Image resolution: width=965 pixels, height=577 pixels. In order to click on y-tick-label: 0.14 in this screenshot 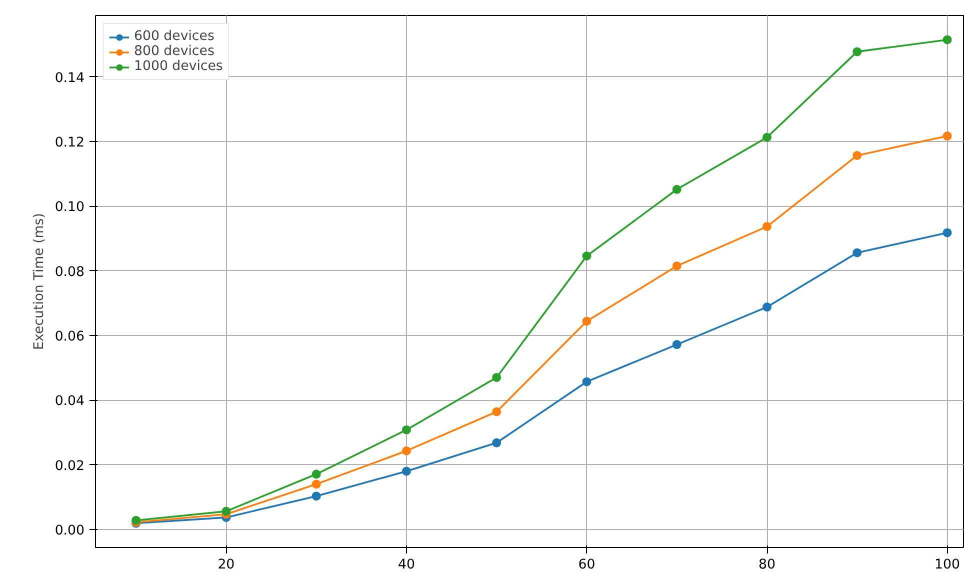, I will do `click(69, 78)`.